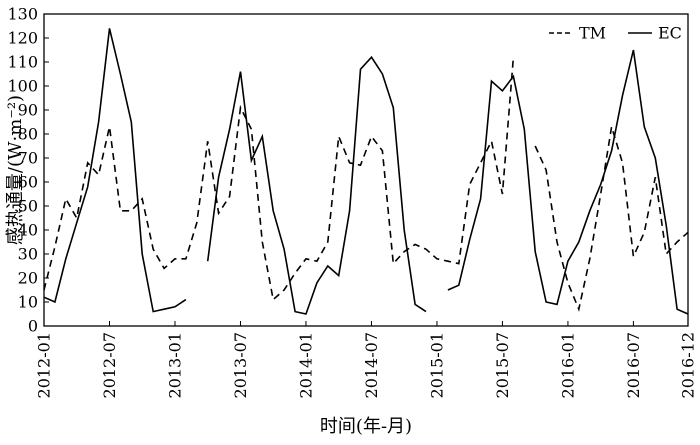  I want to click on y-tick-label: 0, so click(33, 326).